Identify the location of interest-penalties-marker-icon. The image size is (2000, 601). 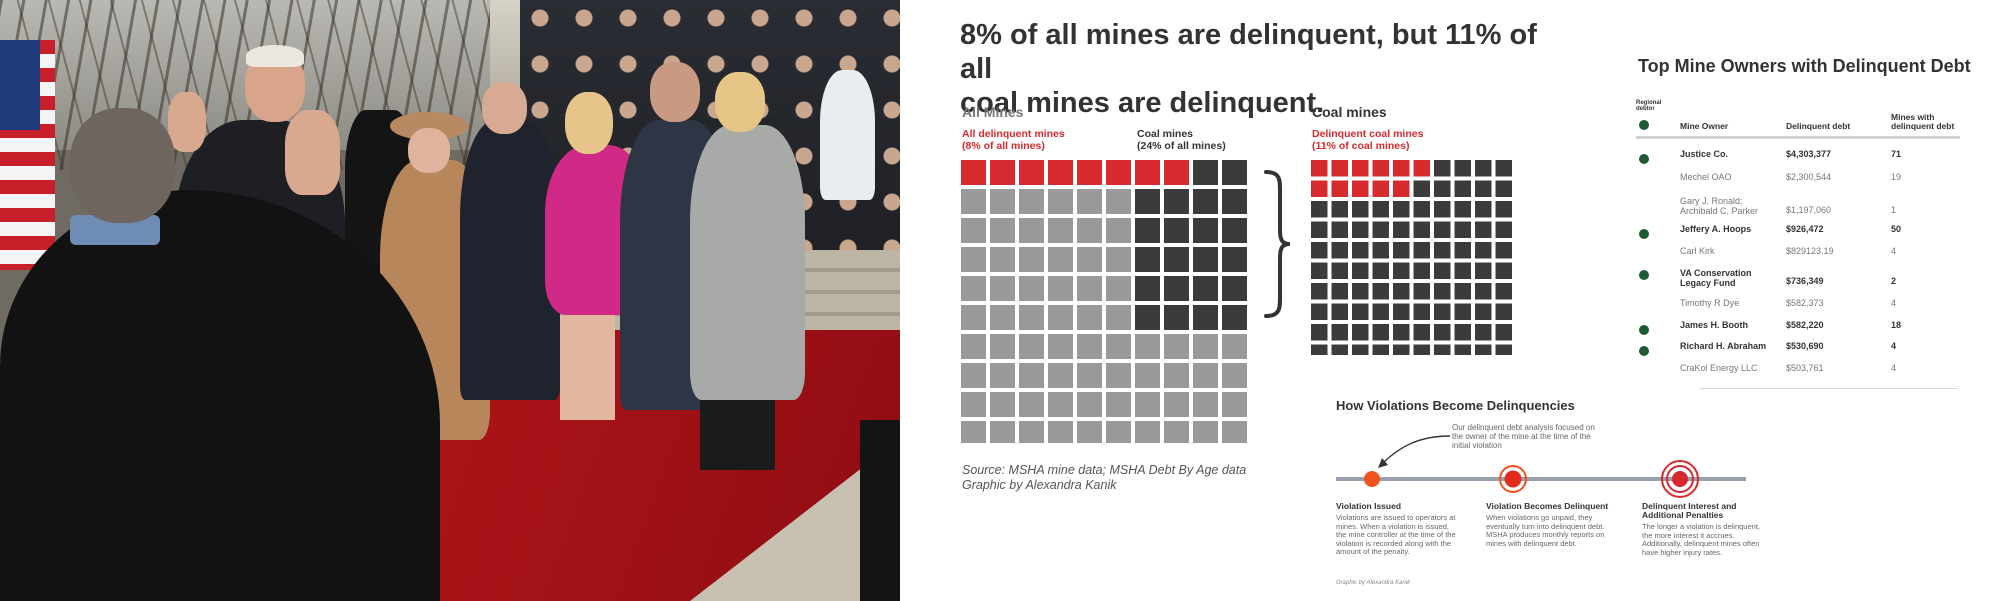
(1680, 479).